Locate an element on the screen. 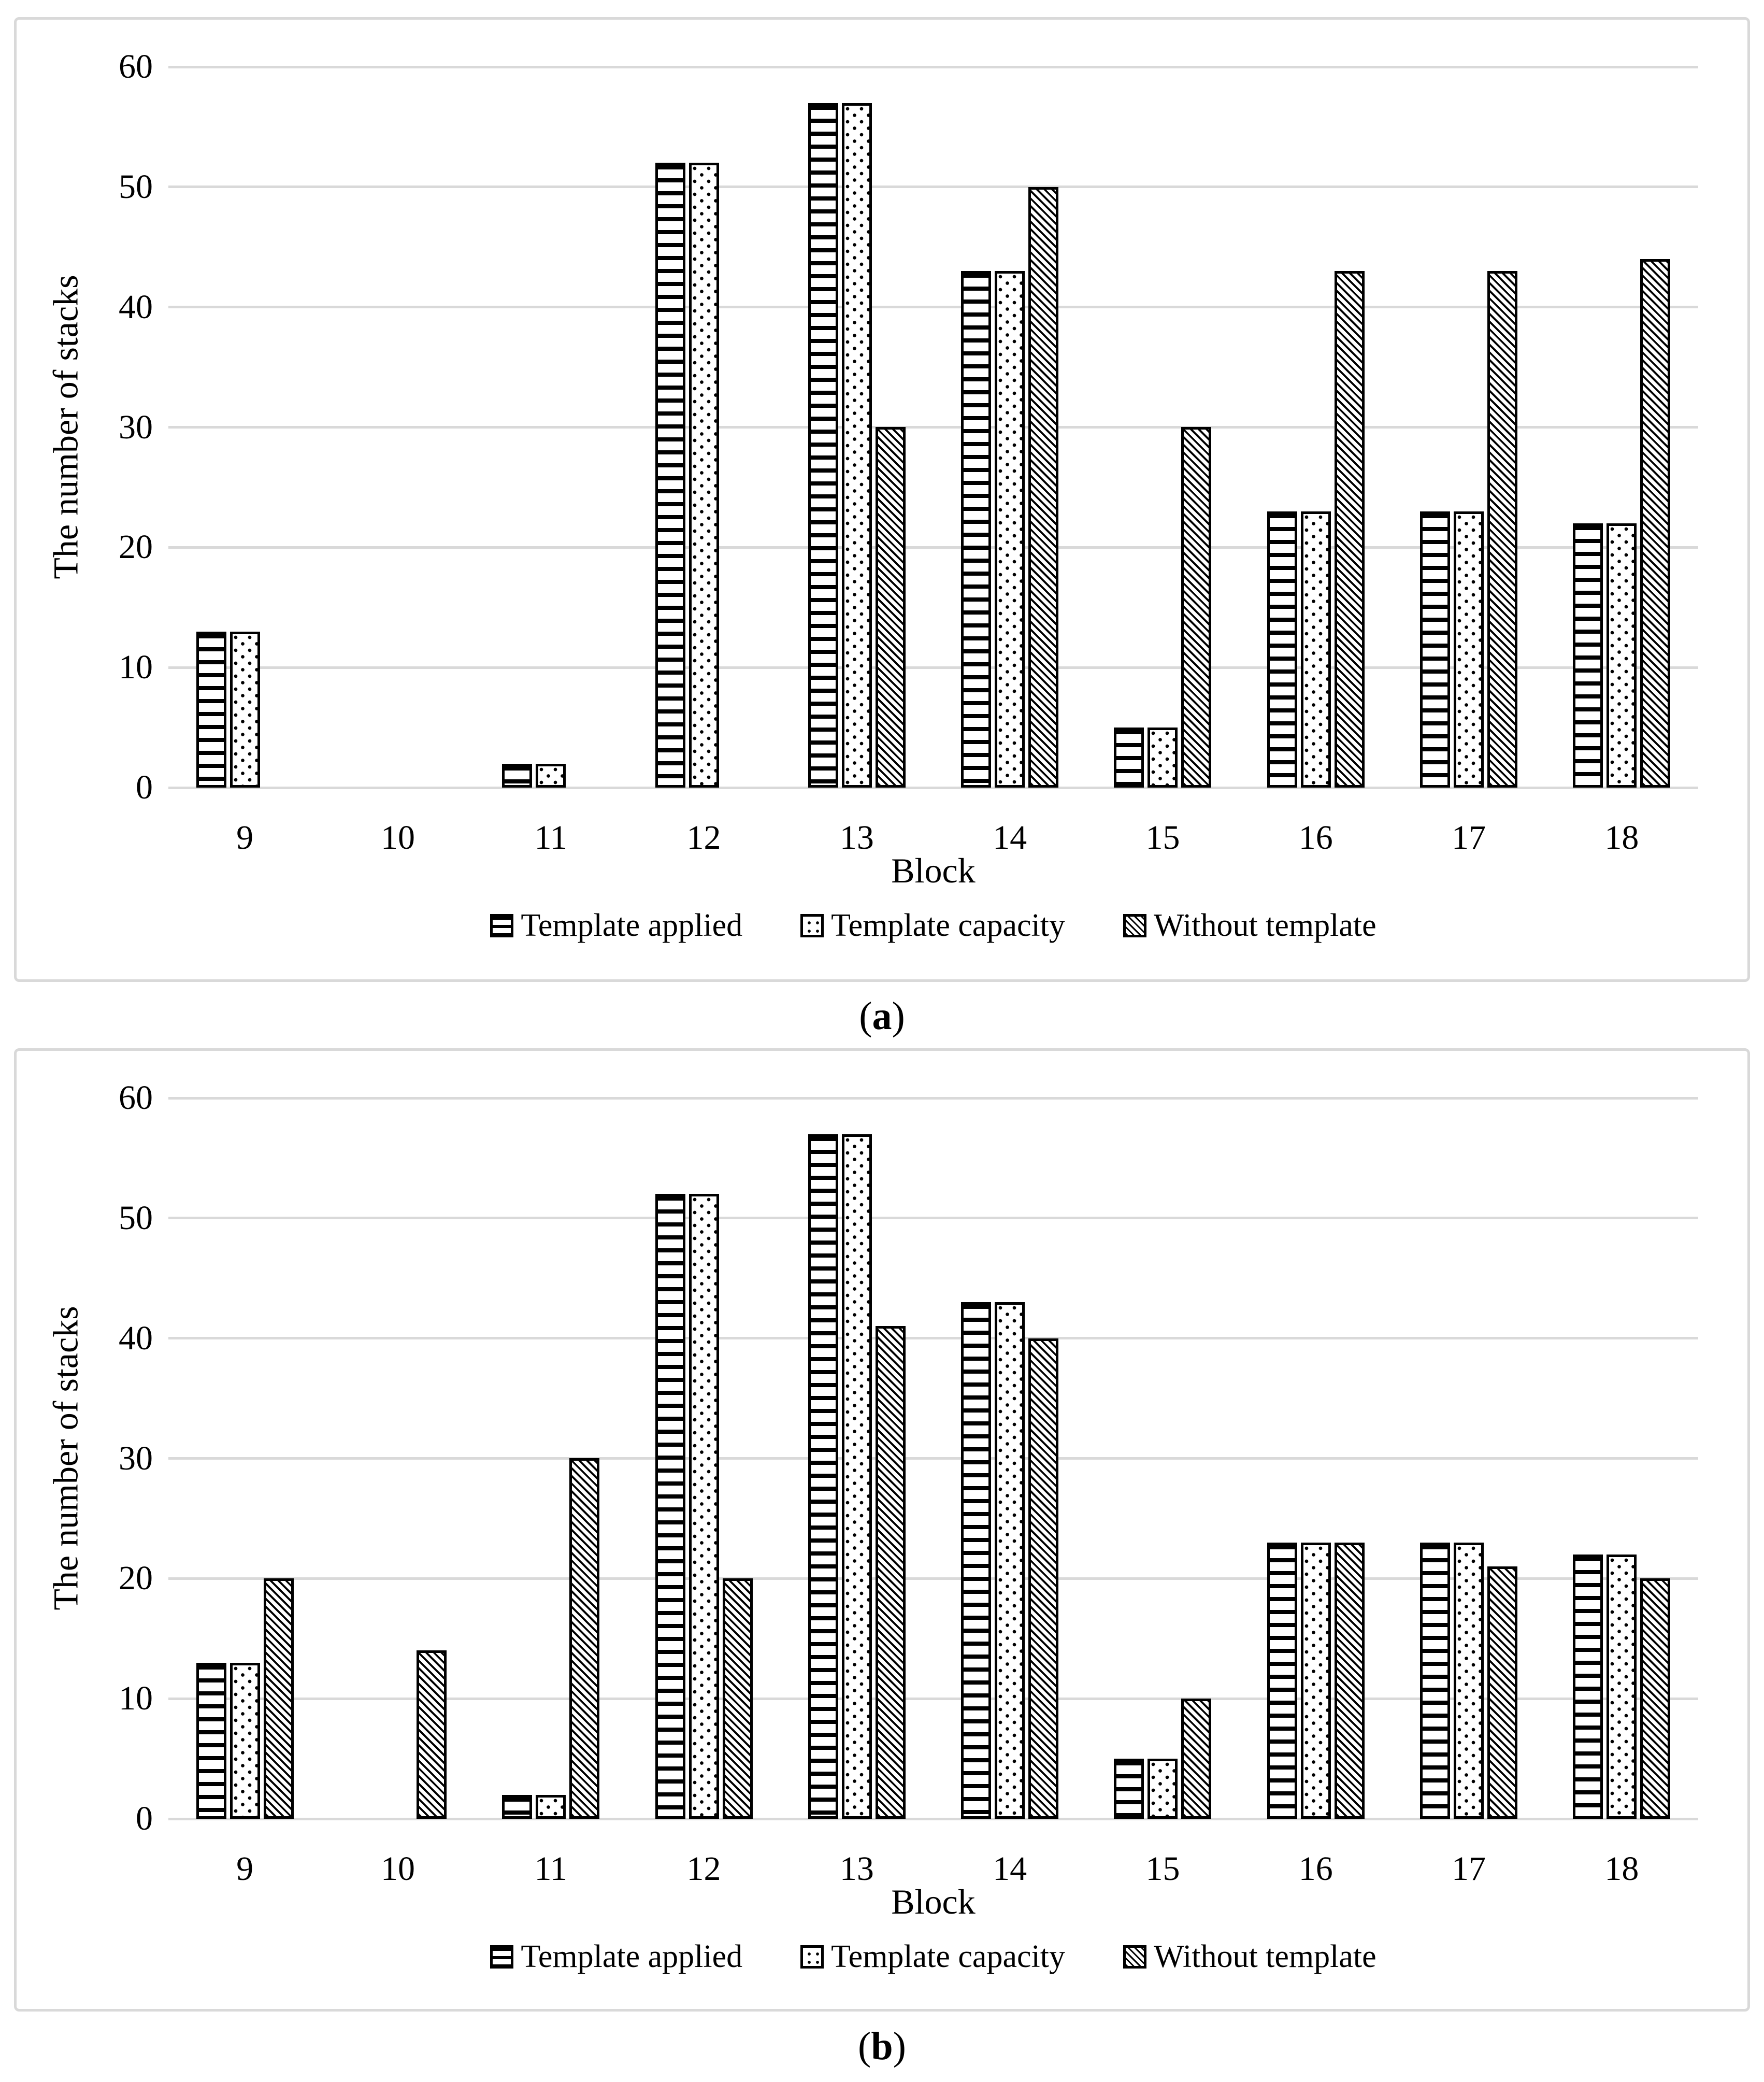 This screenshot has width=1764, height=2082. y-tick-label: 10 is located at coordinates (136, 1698).